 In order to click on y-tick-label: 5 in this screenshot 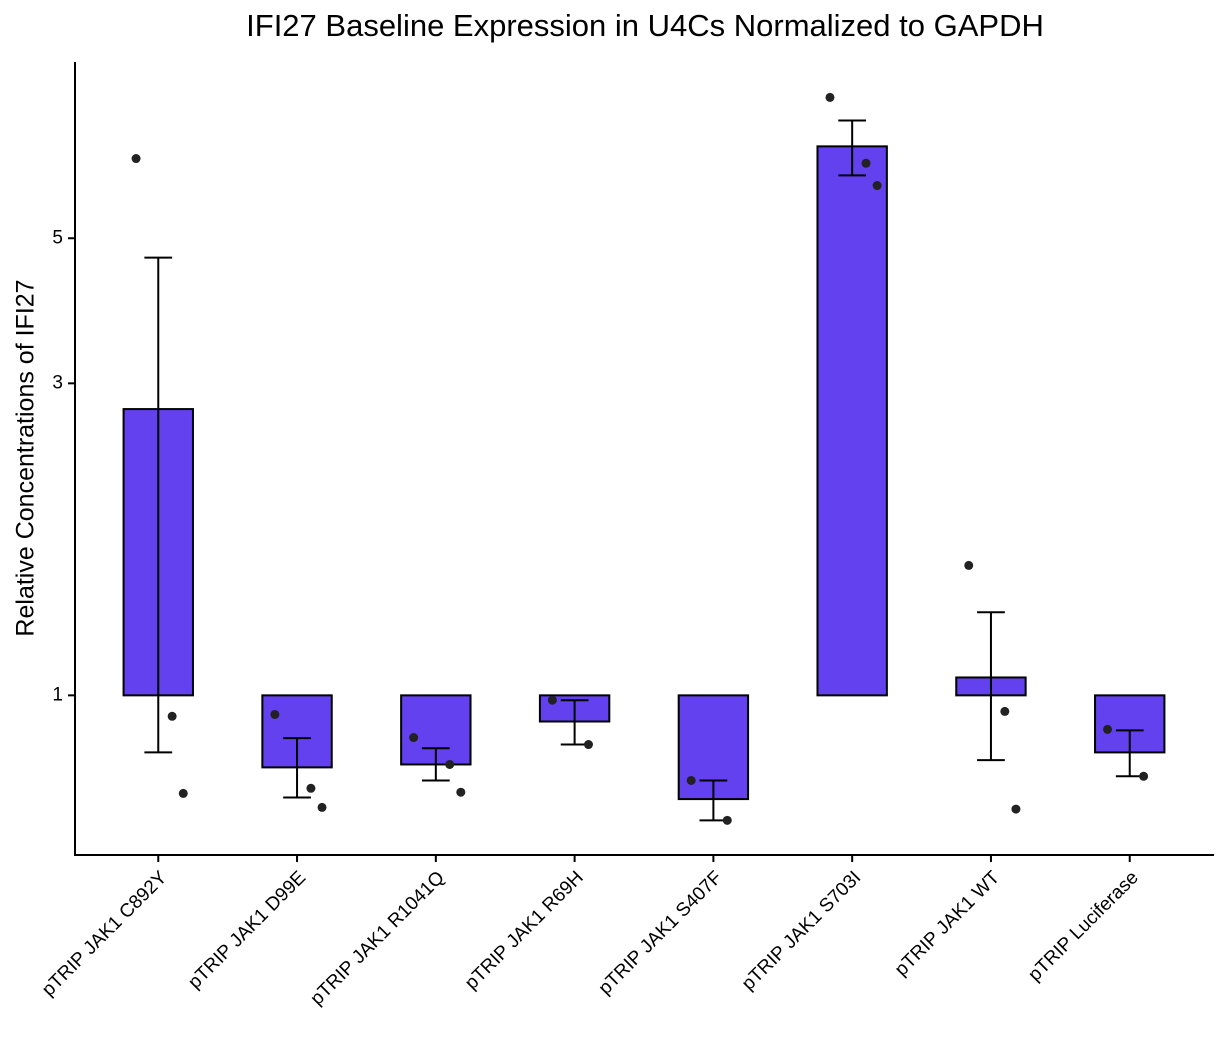, I will do `click(57, 237)`.